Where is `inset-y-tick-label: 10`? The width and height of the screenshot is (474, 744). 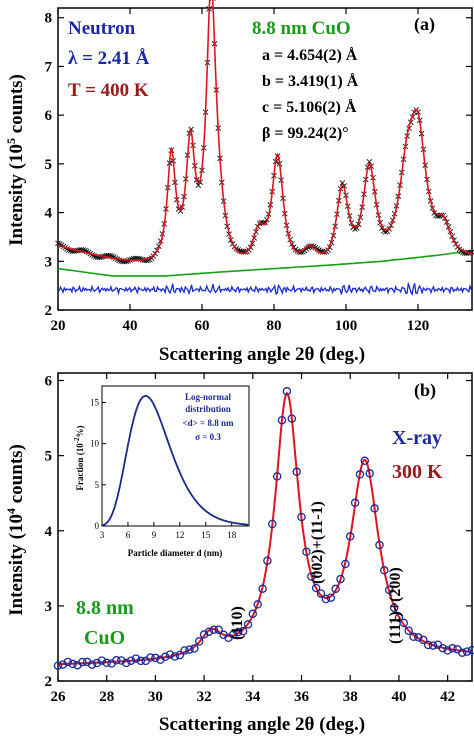 inset-y-tick-label: 10 is located at coordinates (95, 444).